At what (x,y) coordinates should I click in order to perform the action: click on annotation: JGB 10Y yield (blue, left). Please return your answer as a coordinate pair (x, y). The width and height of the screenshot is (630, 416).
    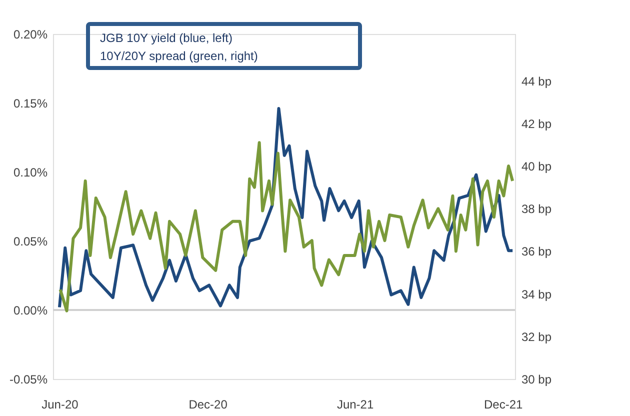
    Looking at the image, I should click on (166, 38).